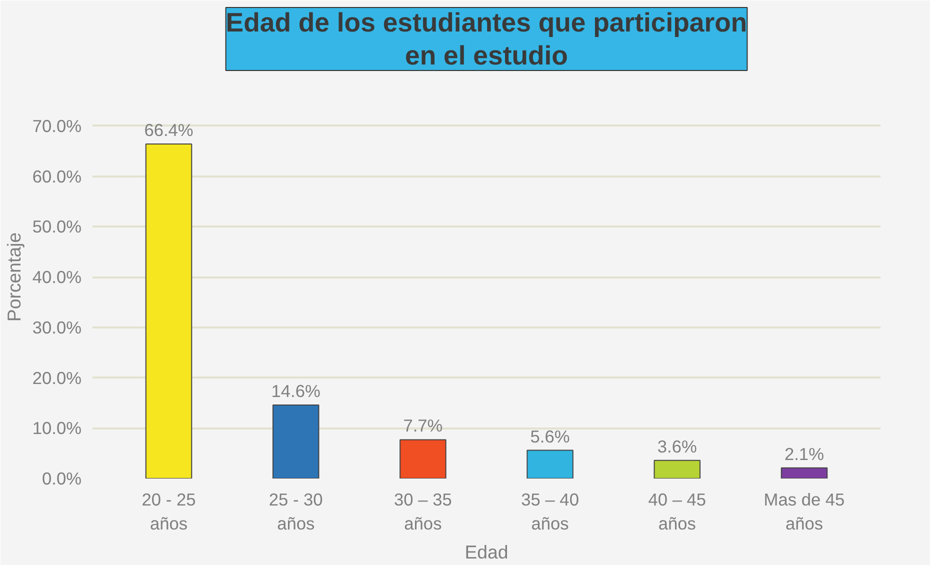 The width and height of the screenshot is (935, 570). What do you see at coordinates (804, 454) in the screenshot?
I see `data-label: 2.1%` at bounding box center [804, 454].